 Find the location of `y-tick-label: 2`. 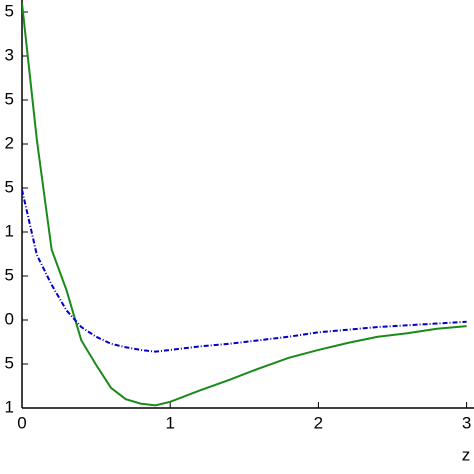

y-tick-label: 2 is located at coordinates (9, 142).